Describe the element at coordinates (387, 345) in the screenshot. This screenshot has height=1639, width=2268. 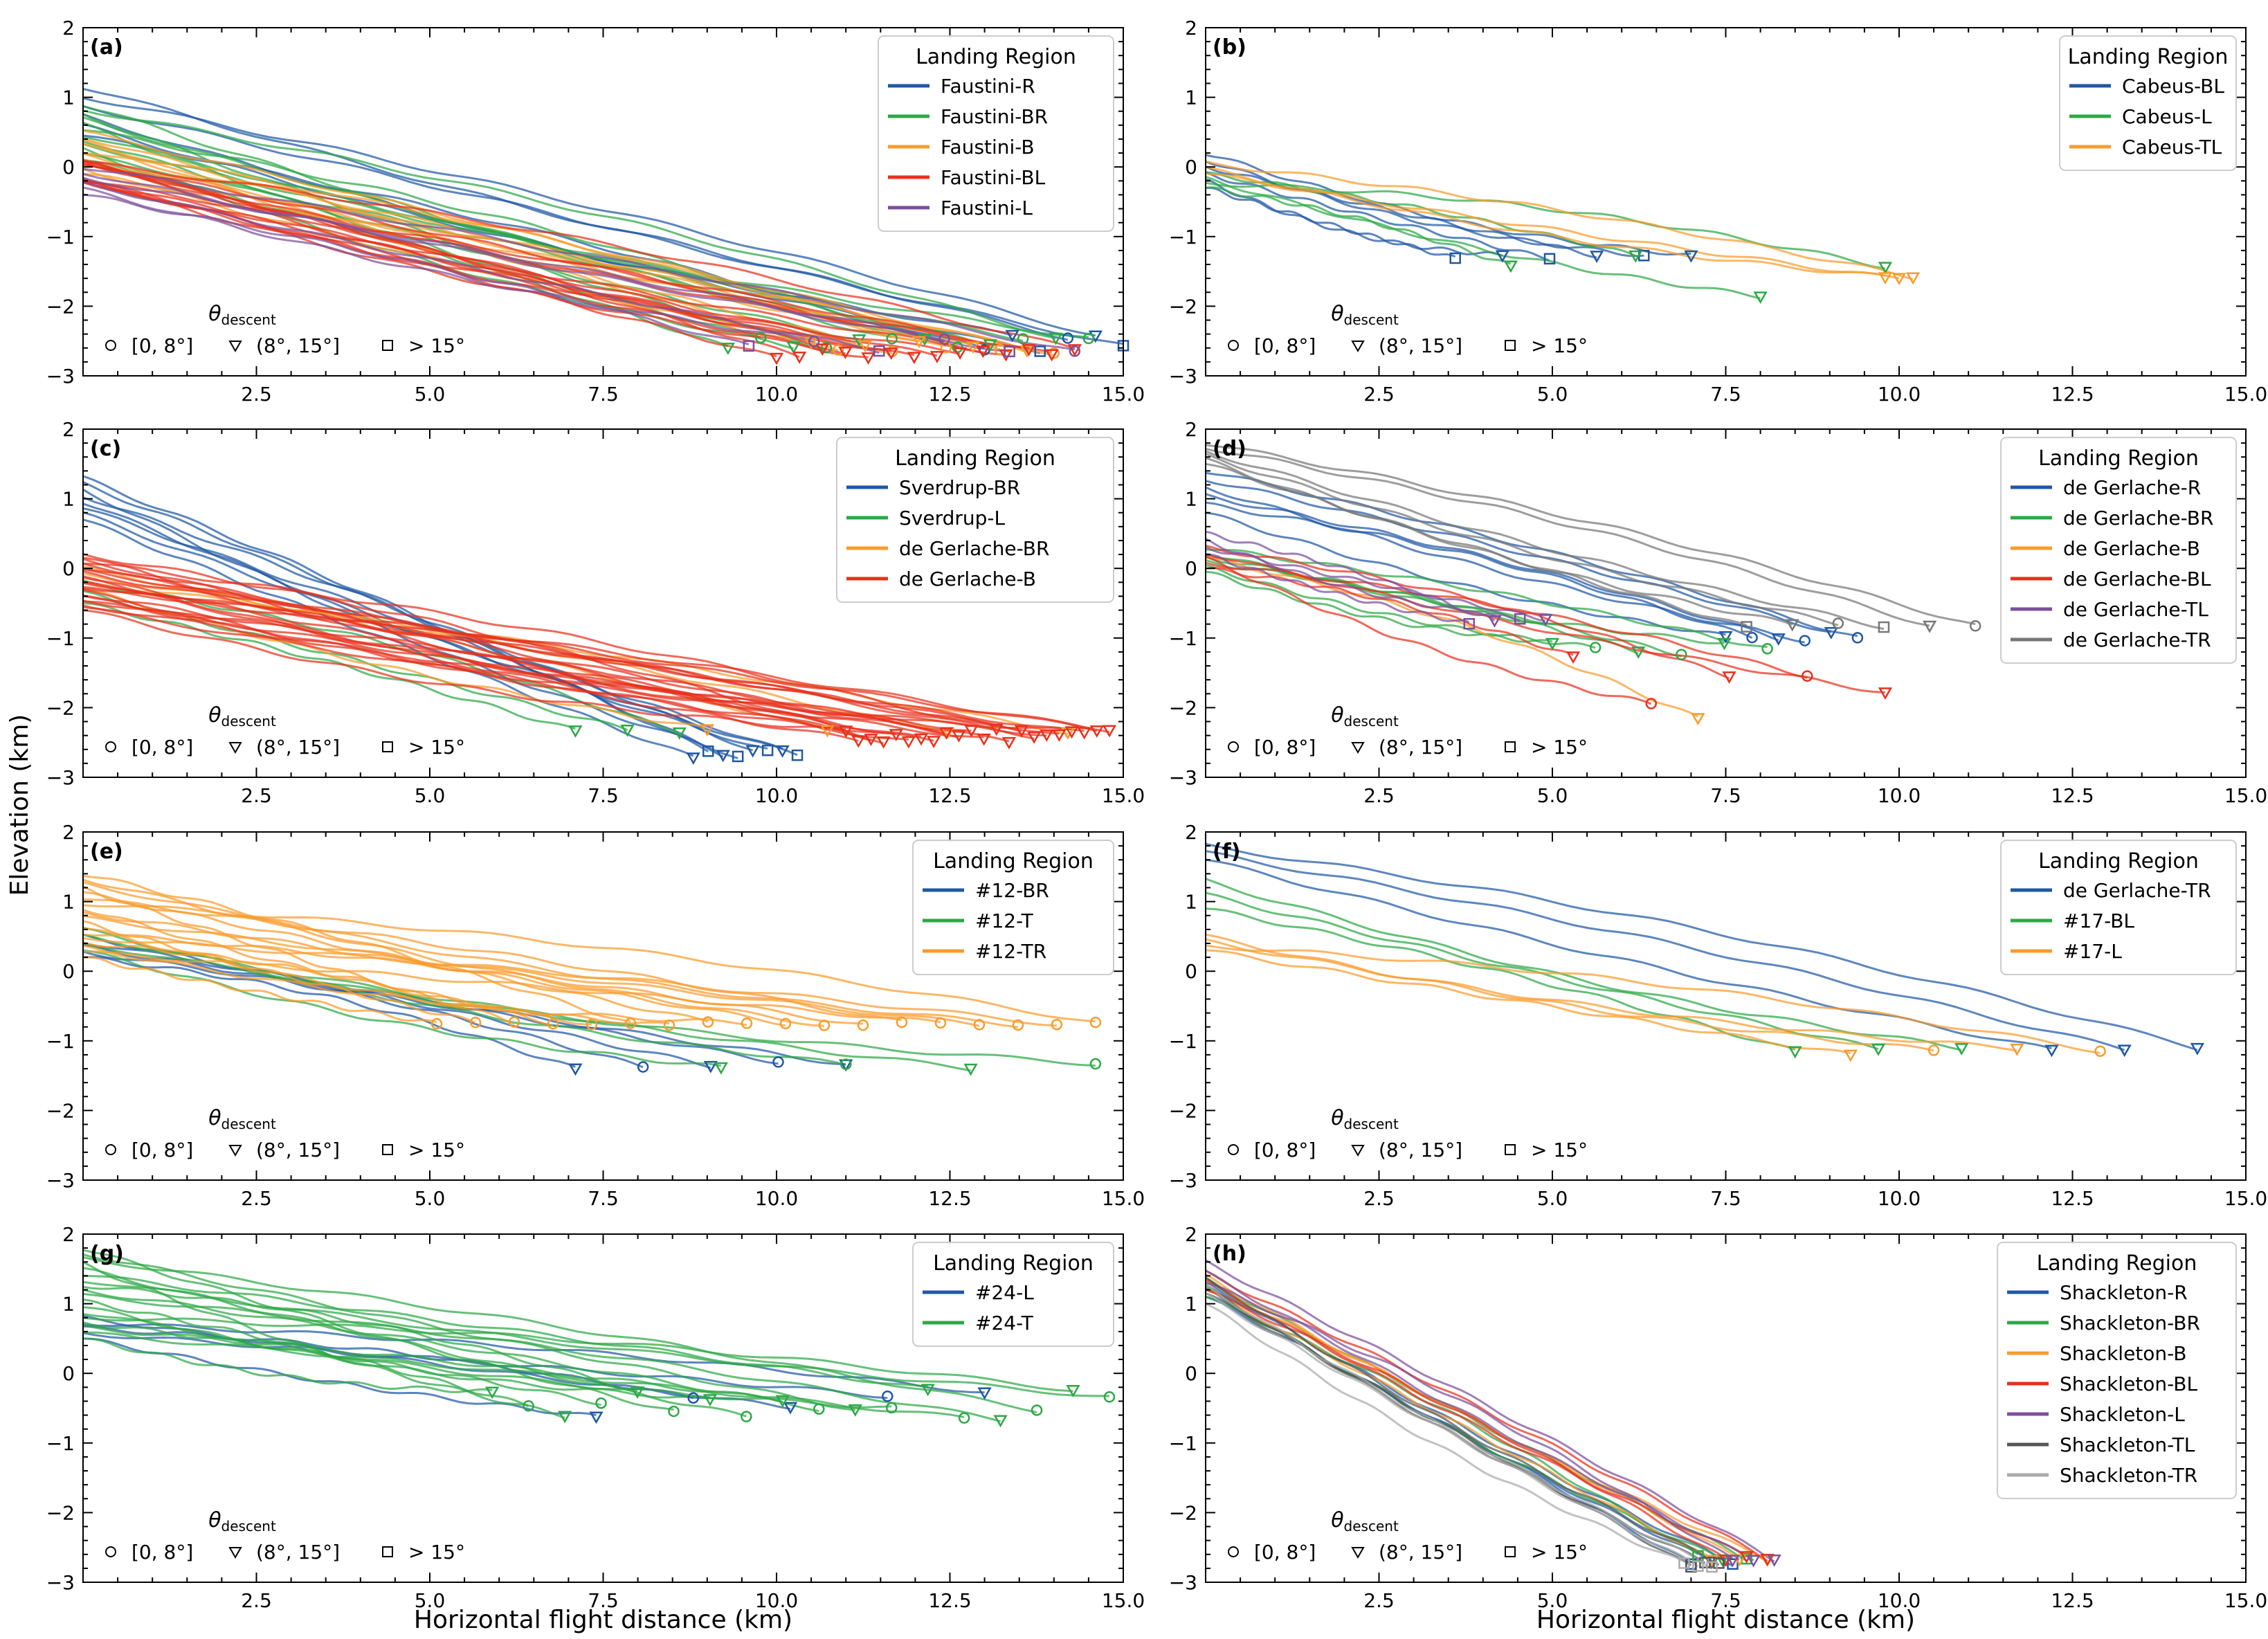
I see `theta-legend-marker-square` at that location.